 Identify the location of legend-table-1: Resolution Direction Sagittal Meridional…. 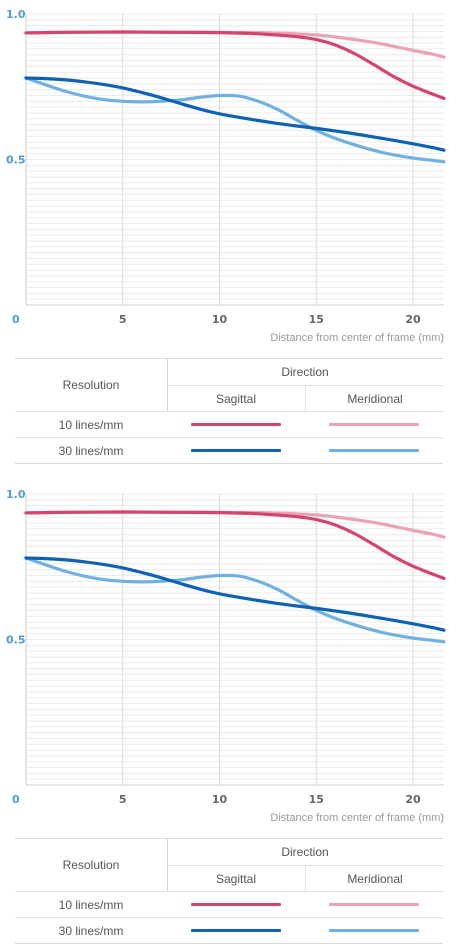
(229, 411).